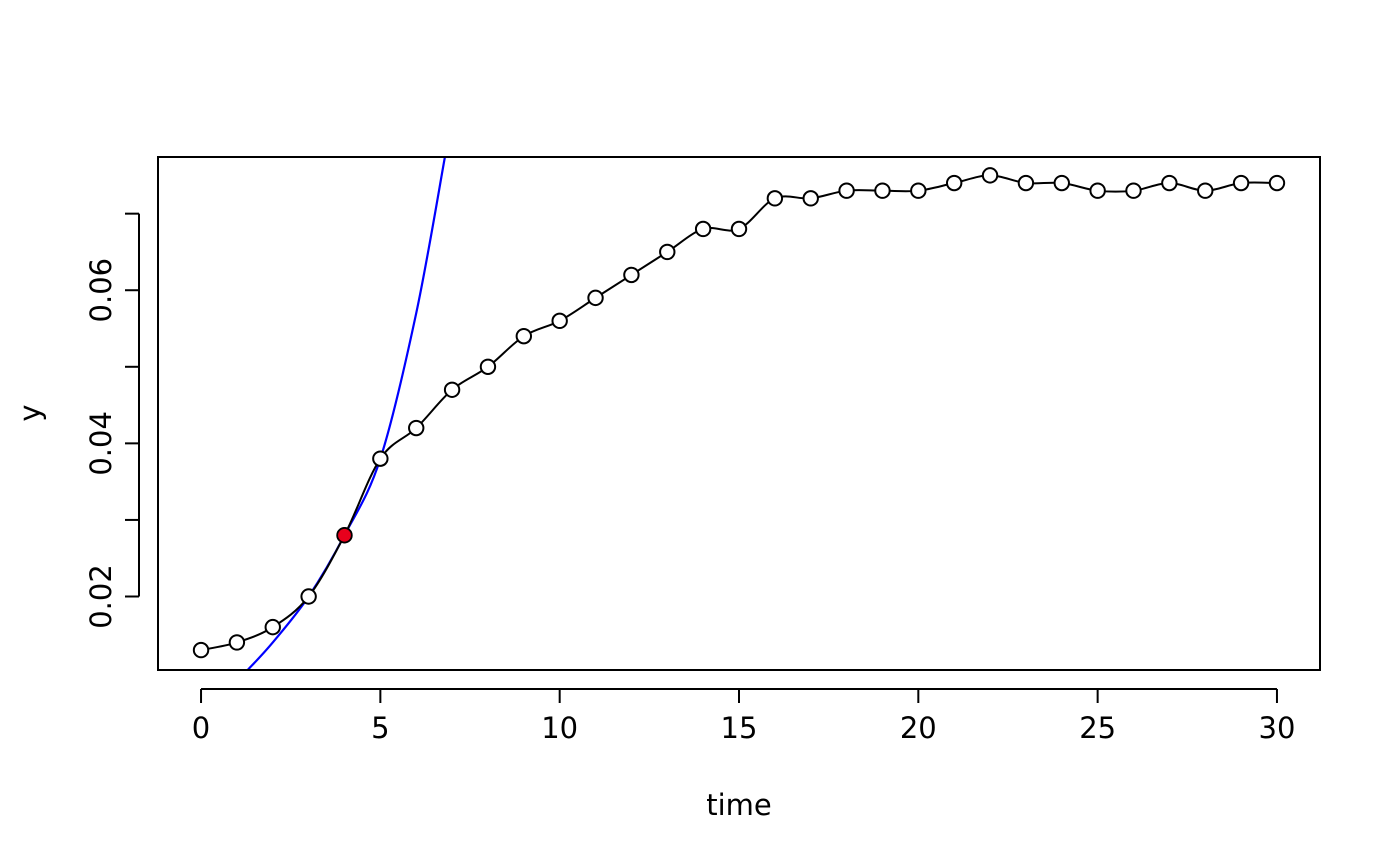 The height and width of the screenshot is (866, 1400). I want to click on y-tick-label: 0.06, so click(101, 290).